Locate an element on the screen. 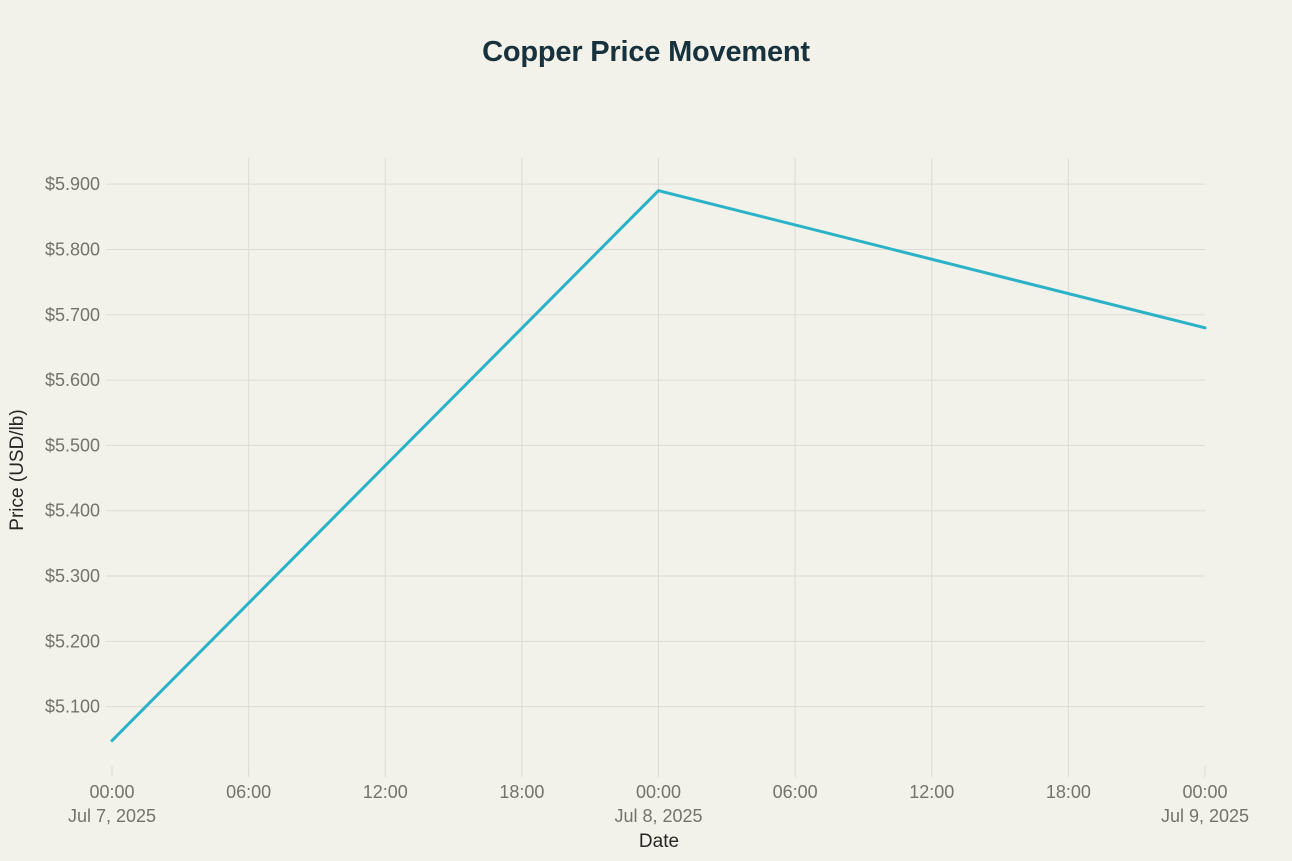  x-tick-date: Jul 7, 2025 is located at coordinates (112, 816).